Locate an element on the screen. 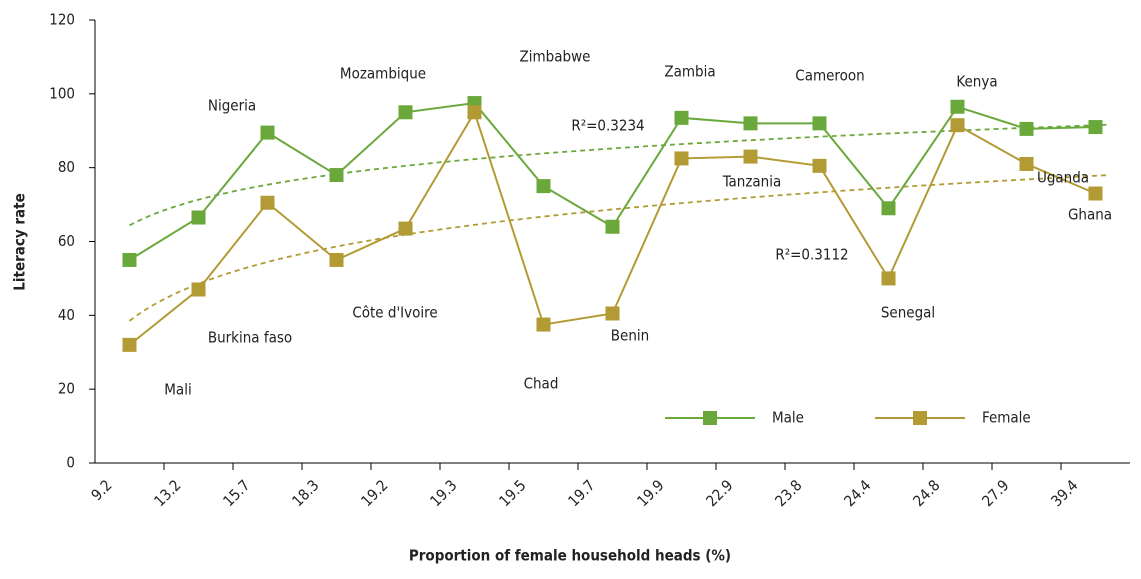  point-label: Chad is located at coordinates (541, 384).